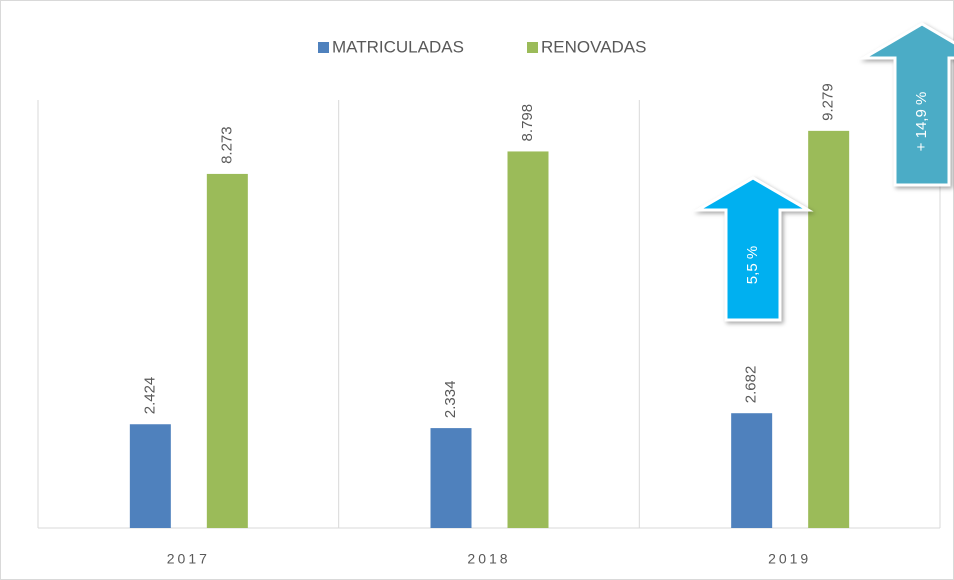 Image resolution: width=954 pixels, height=580 pixels. What do you see at coordinates (751, 385) in the screenshot?
I see `data-label: 2.682` at bounding box center [751, 385].